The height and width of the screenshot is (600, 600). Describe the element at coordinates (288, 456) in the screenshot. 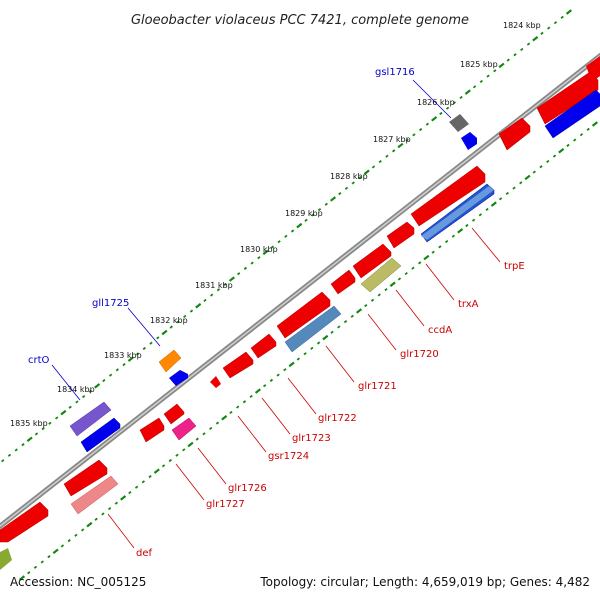

I see `gene-label-gsr1724: gsr1724` at that location.